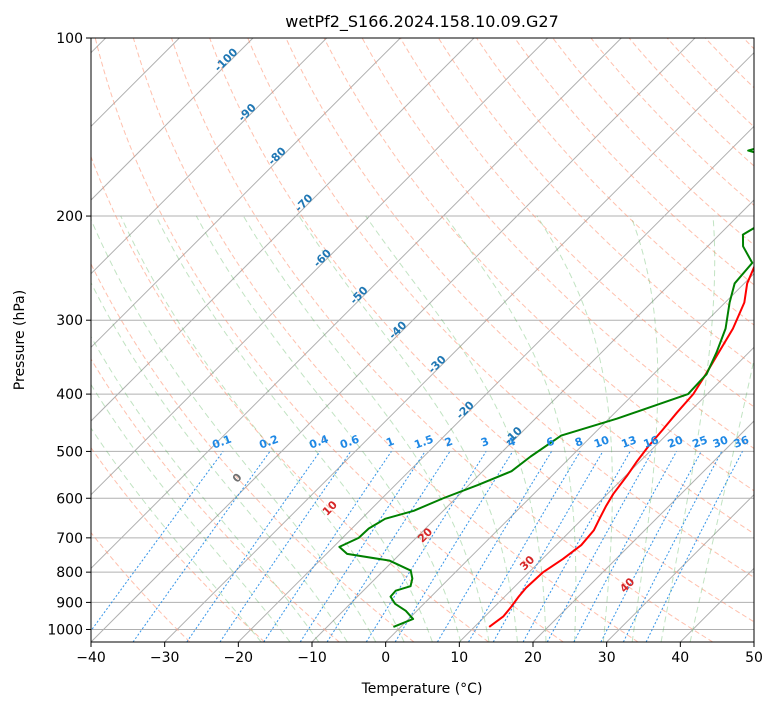  What do you see at coordinates (579, 442) in the screenshot?
I see `mixing-ratio-label: 8` at bounding box center [579, 442].